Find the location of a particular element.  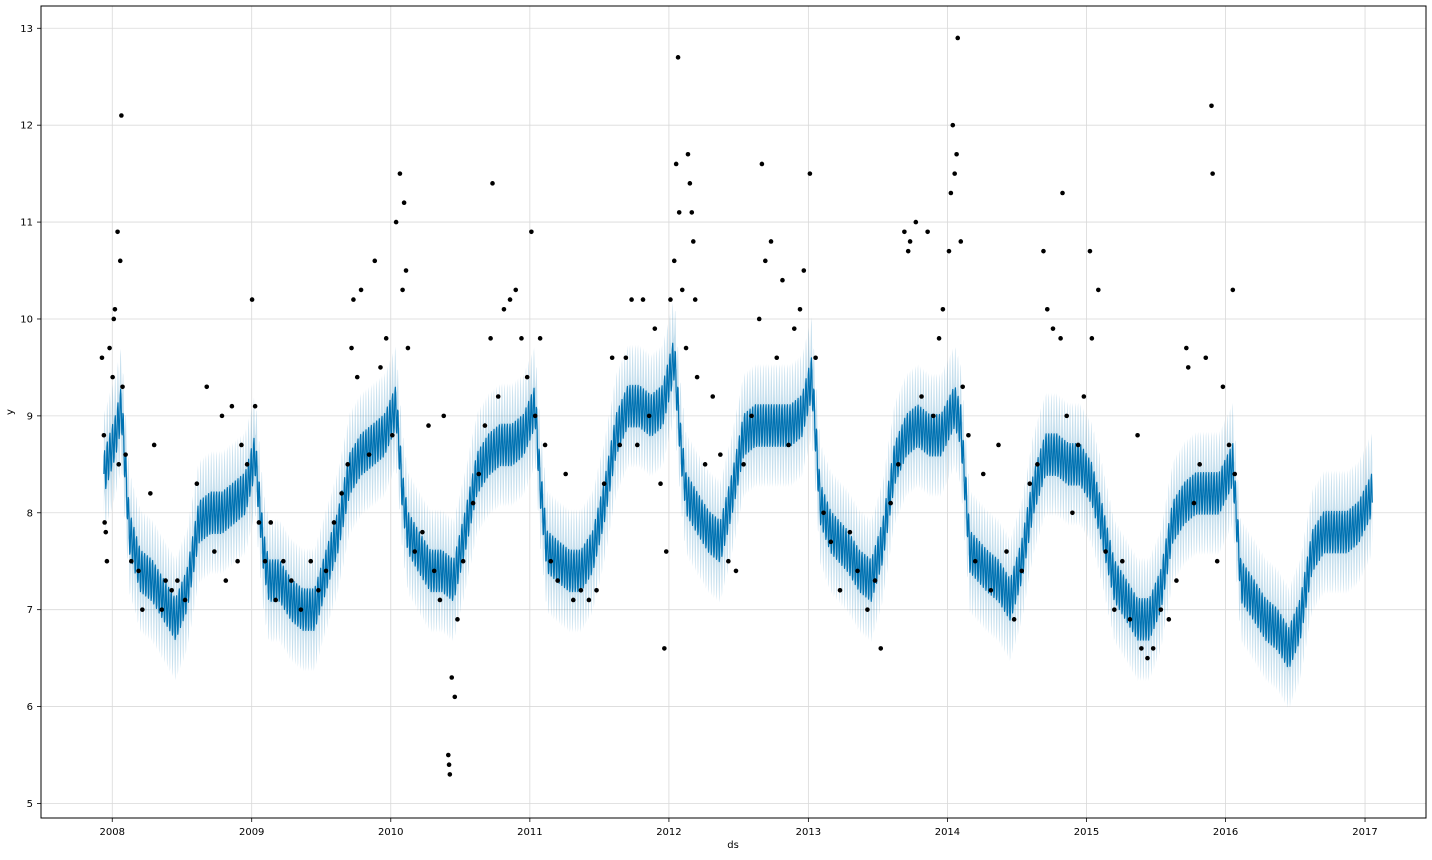

x-tick-label: 2015 is located at coordinates (1086, 832).